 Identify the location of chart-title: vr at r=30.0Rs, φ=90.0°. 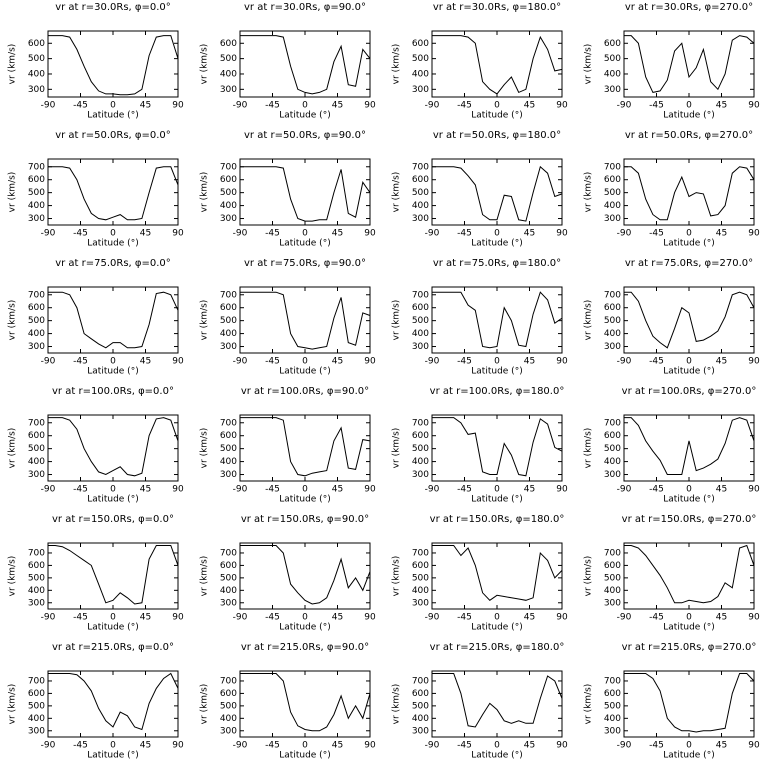
(305, 7).